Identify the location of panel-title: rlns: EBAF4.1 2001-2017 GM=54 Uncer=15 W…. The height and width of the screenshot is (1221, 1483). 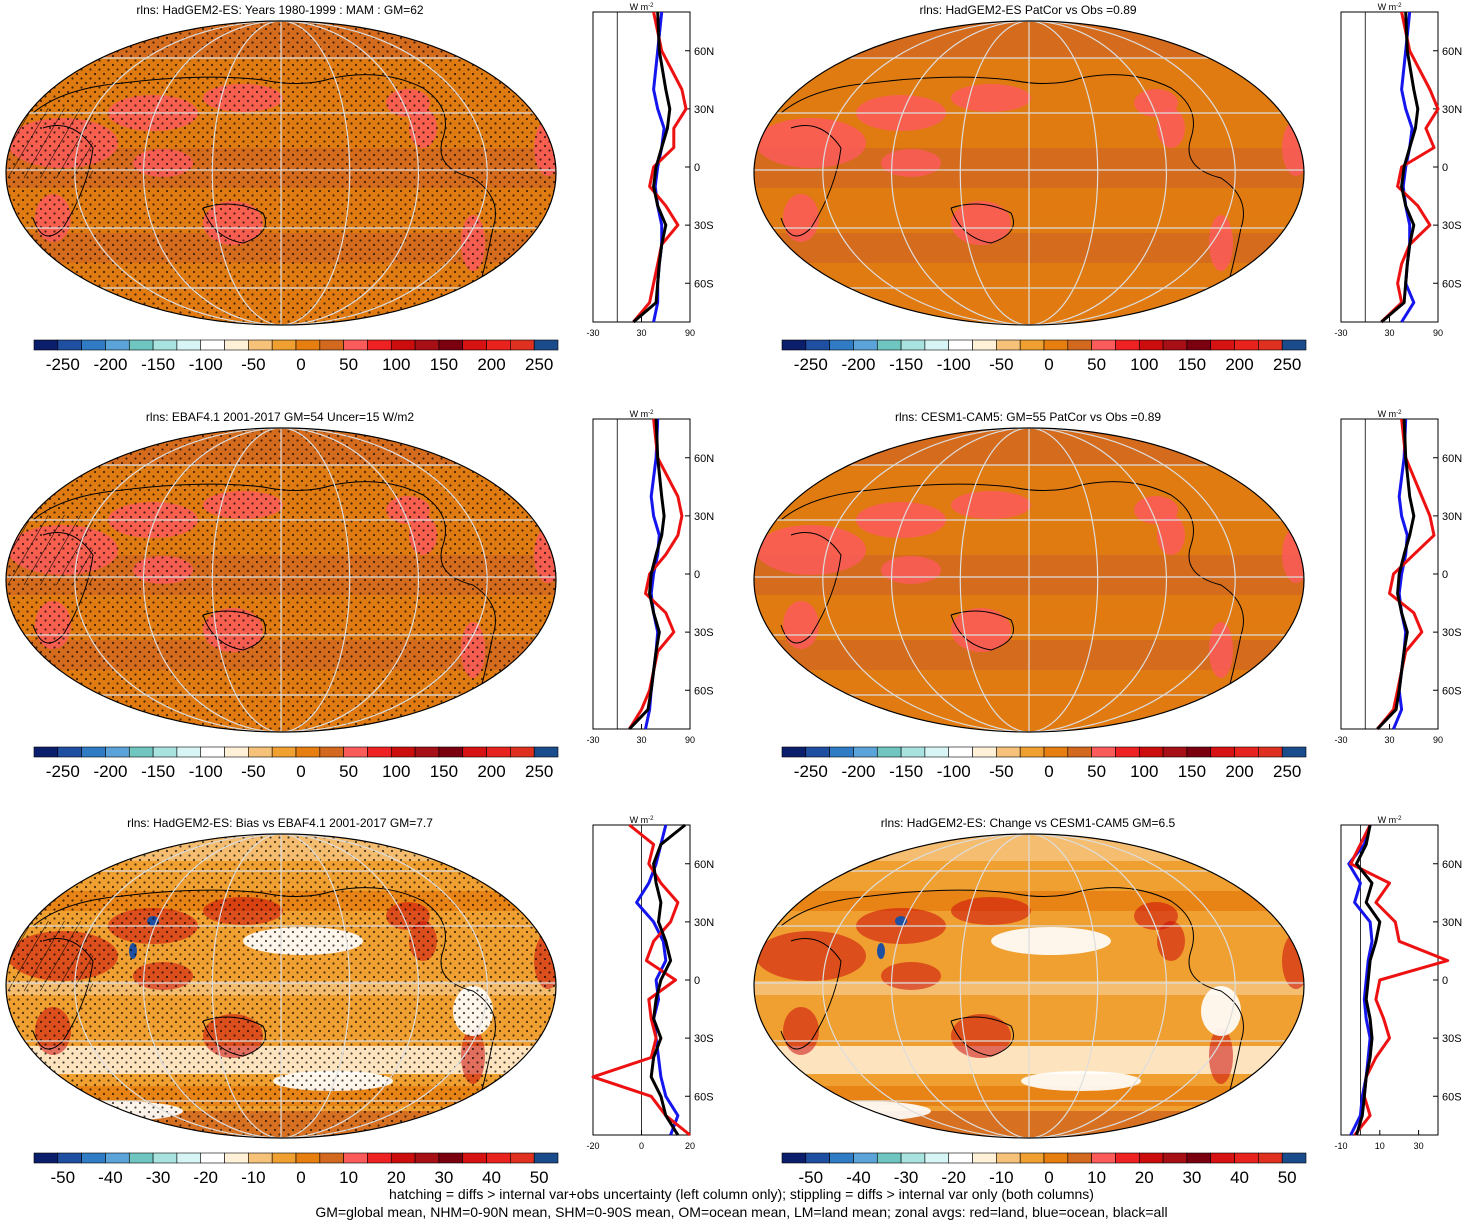
(280, 417).